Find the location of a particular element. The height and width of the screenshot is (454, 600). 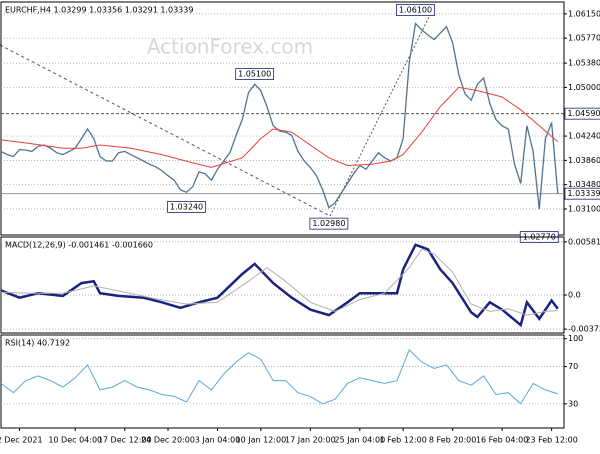

x-tick-label: 2 Dec 2021 is located at coordinates (21, 440).